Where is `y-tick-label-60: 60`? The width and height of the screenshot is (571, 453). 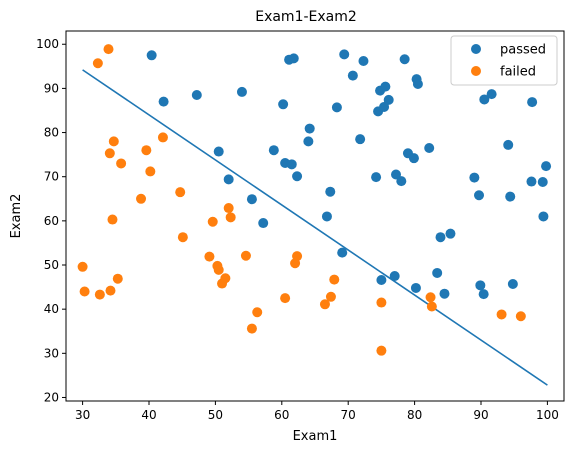 y-tick-label-60: 60 is located at coordinates (51, 221).